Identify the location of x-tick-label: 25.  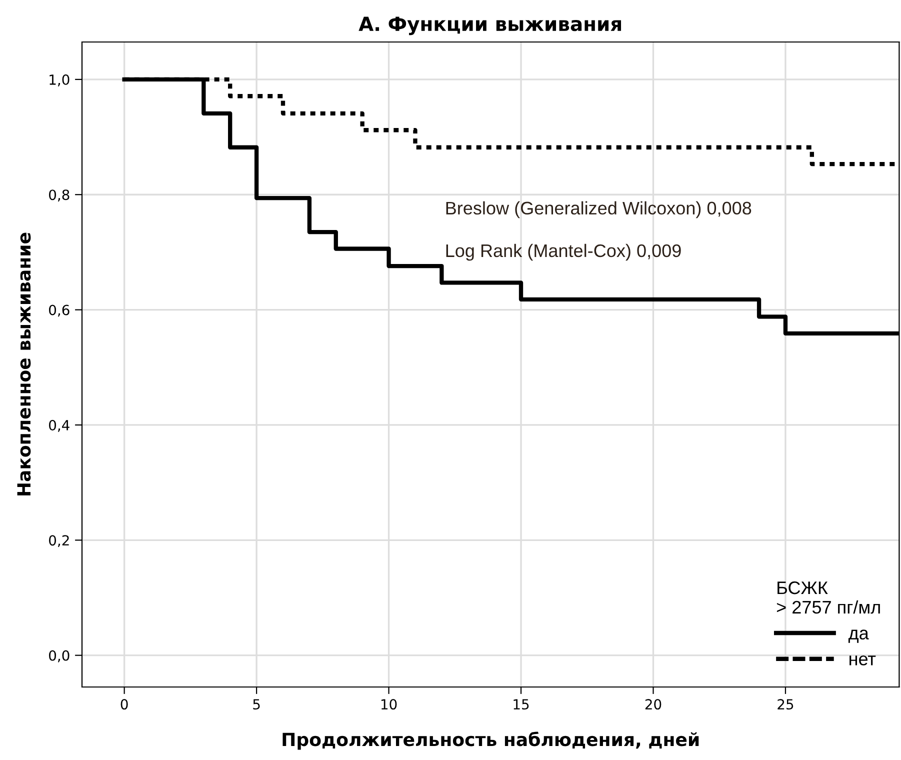
(786, 704).